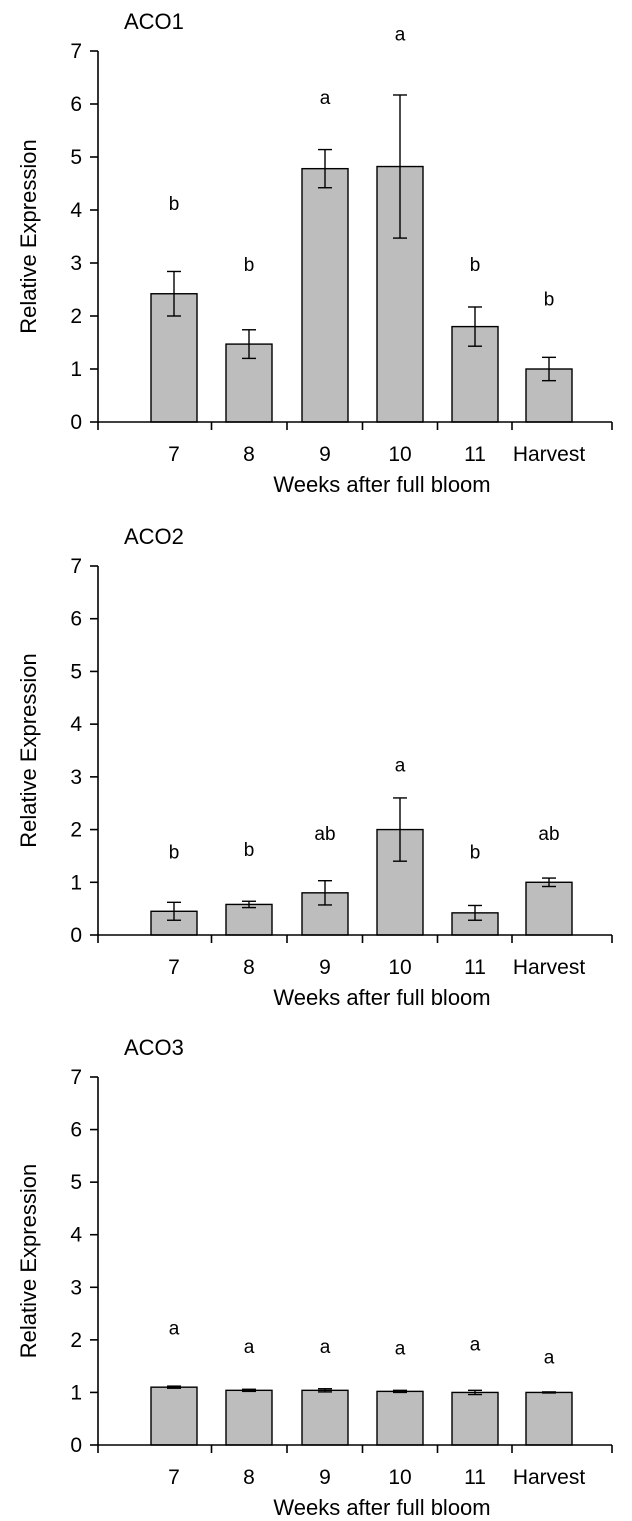 The height and width of the screenshot is (1521, 632). Describe the element at coordinates (154, 21) in the screenshot. I see `panel-title: ACO1` at that location.